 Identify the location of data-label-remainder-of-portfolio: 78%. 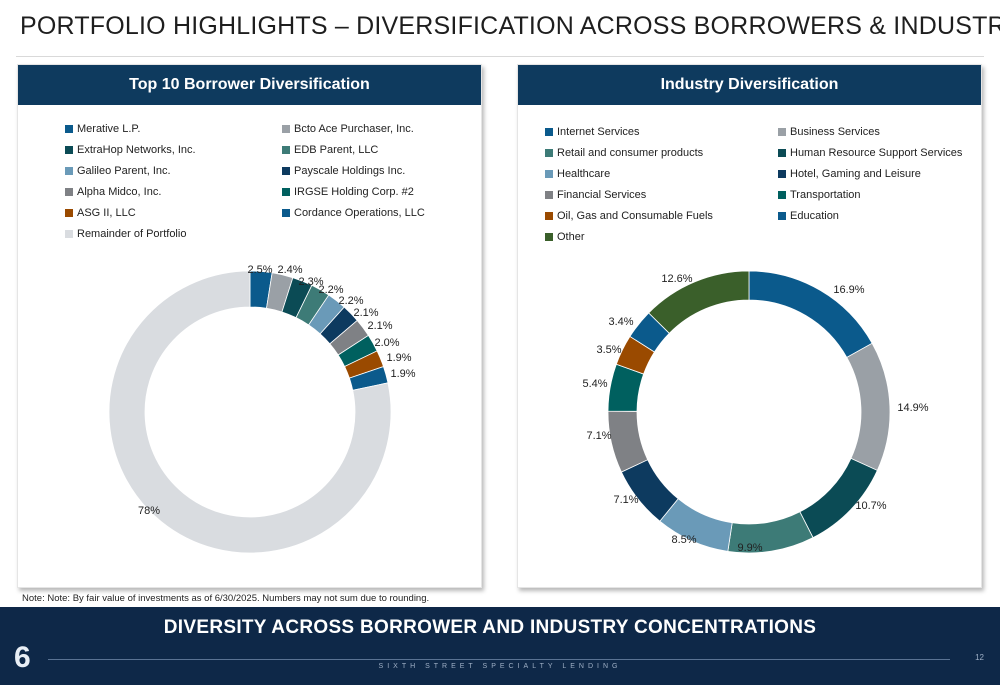
(149, 511).